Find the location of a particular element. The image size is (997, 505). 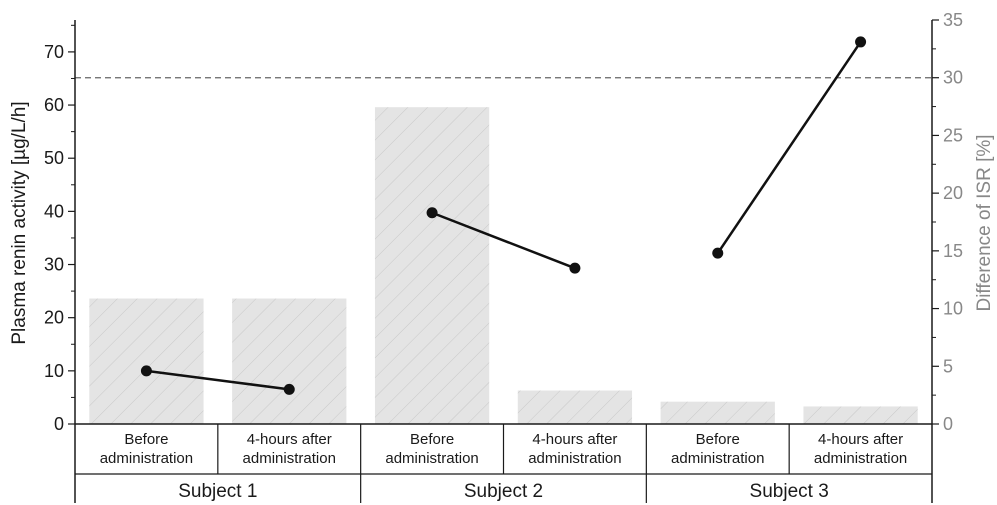

y-axis-title-right: Difference of ISR [%] is located at coordinates (984, 222).